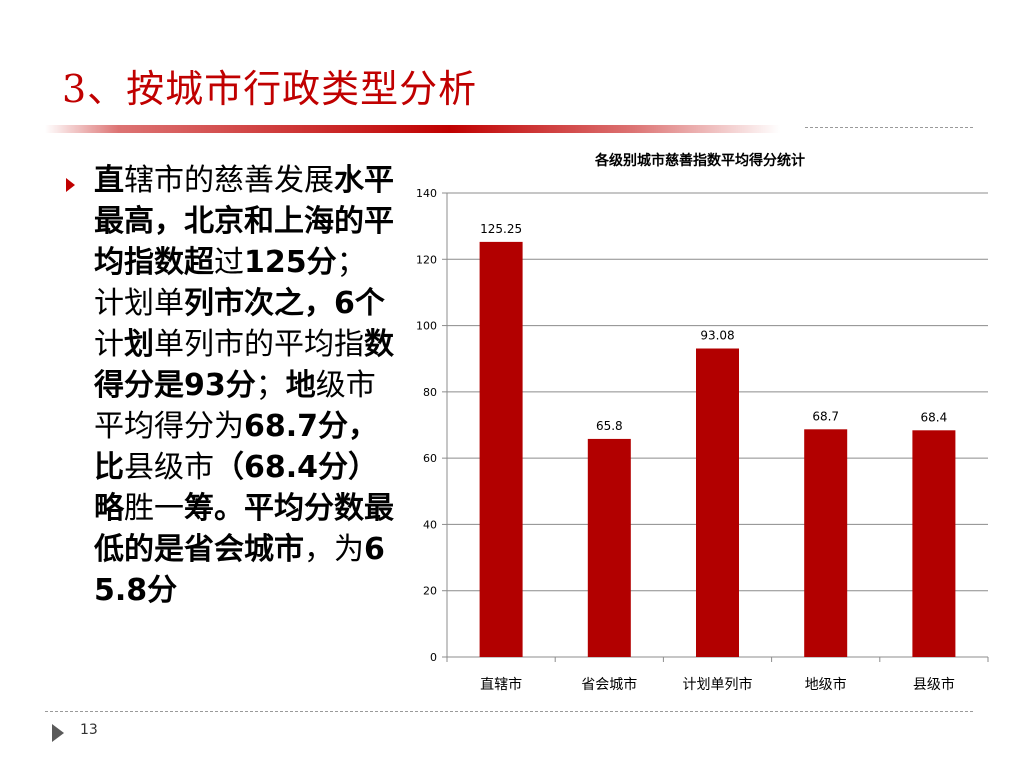 Image resolution: width=1024 pixels, height=768 pixels. I want to click on body-segment: 计, so click(109, 344).